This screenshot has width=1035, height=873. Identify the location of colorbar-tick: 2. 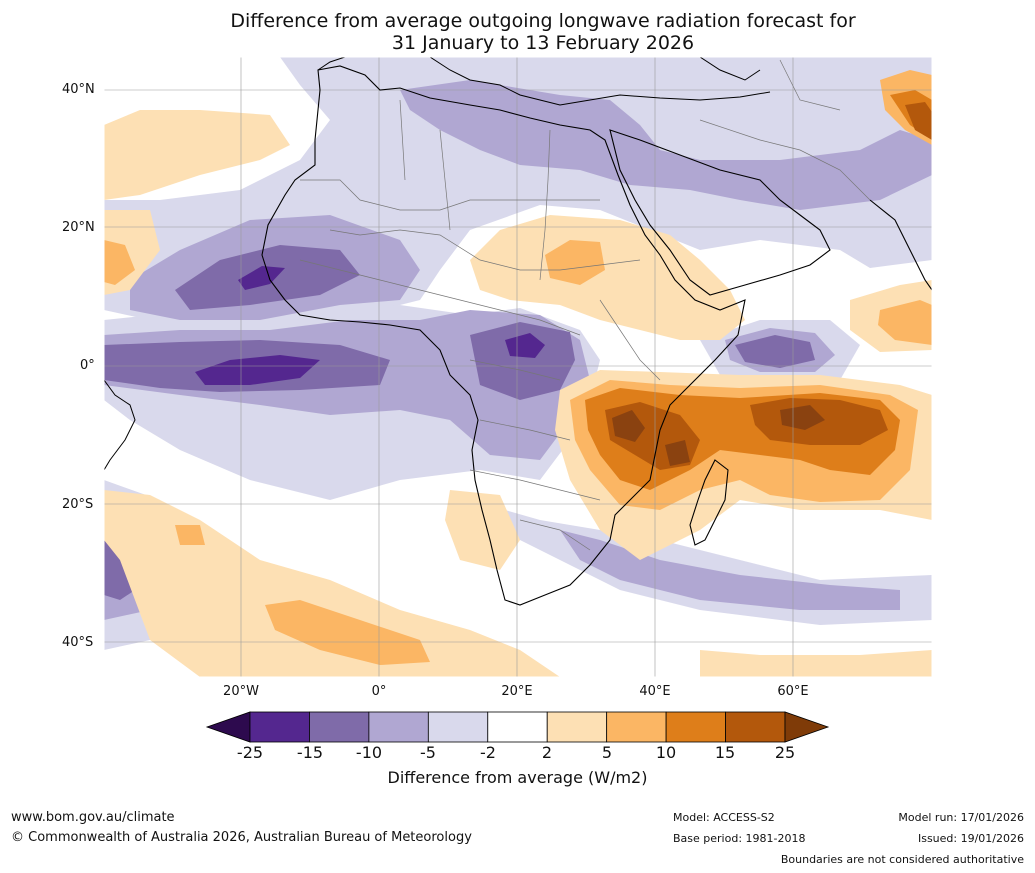
(547, 752).